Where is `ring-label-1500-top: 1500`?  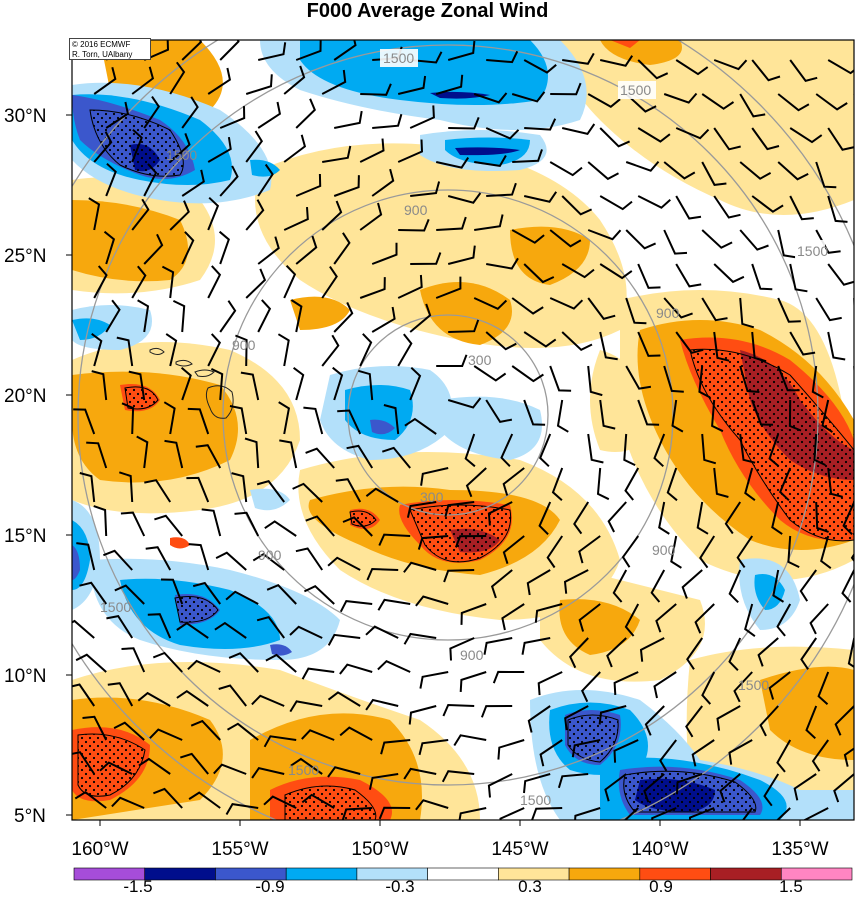
ring-label-1500-top: 1500 is located at coordinates (398, 58).